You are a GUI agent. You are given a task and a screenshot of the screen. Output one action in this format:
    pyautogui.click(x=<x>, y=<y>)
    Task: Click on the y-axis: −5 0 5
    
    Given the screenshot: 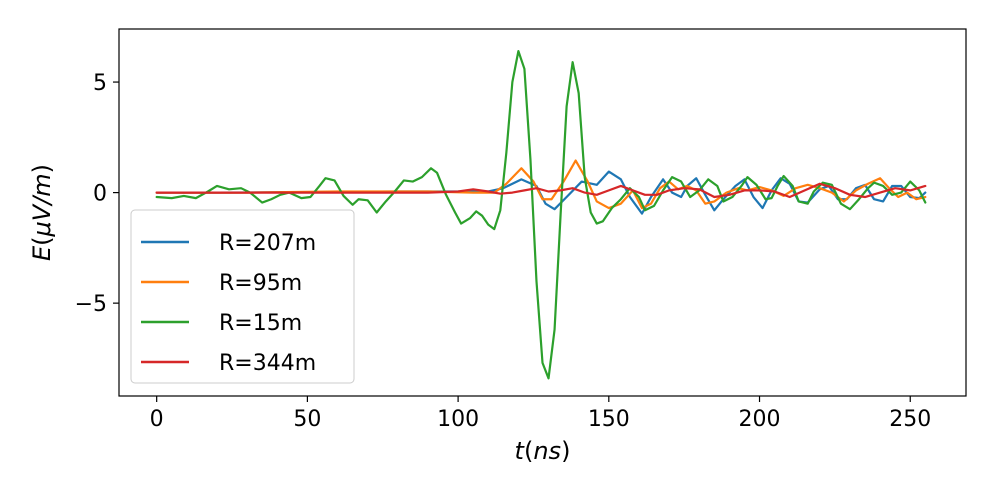 What is the action you would take?
    pyautogui.click(x=97, y=194)
    